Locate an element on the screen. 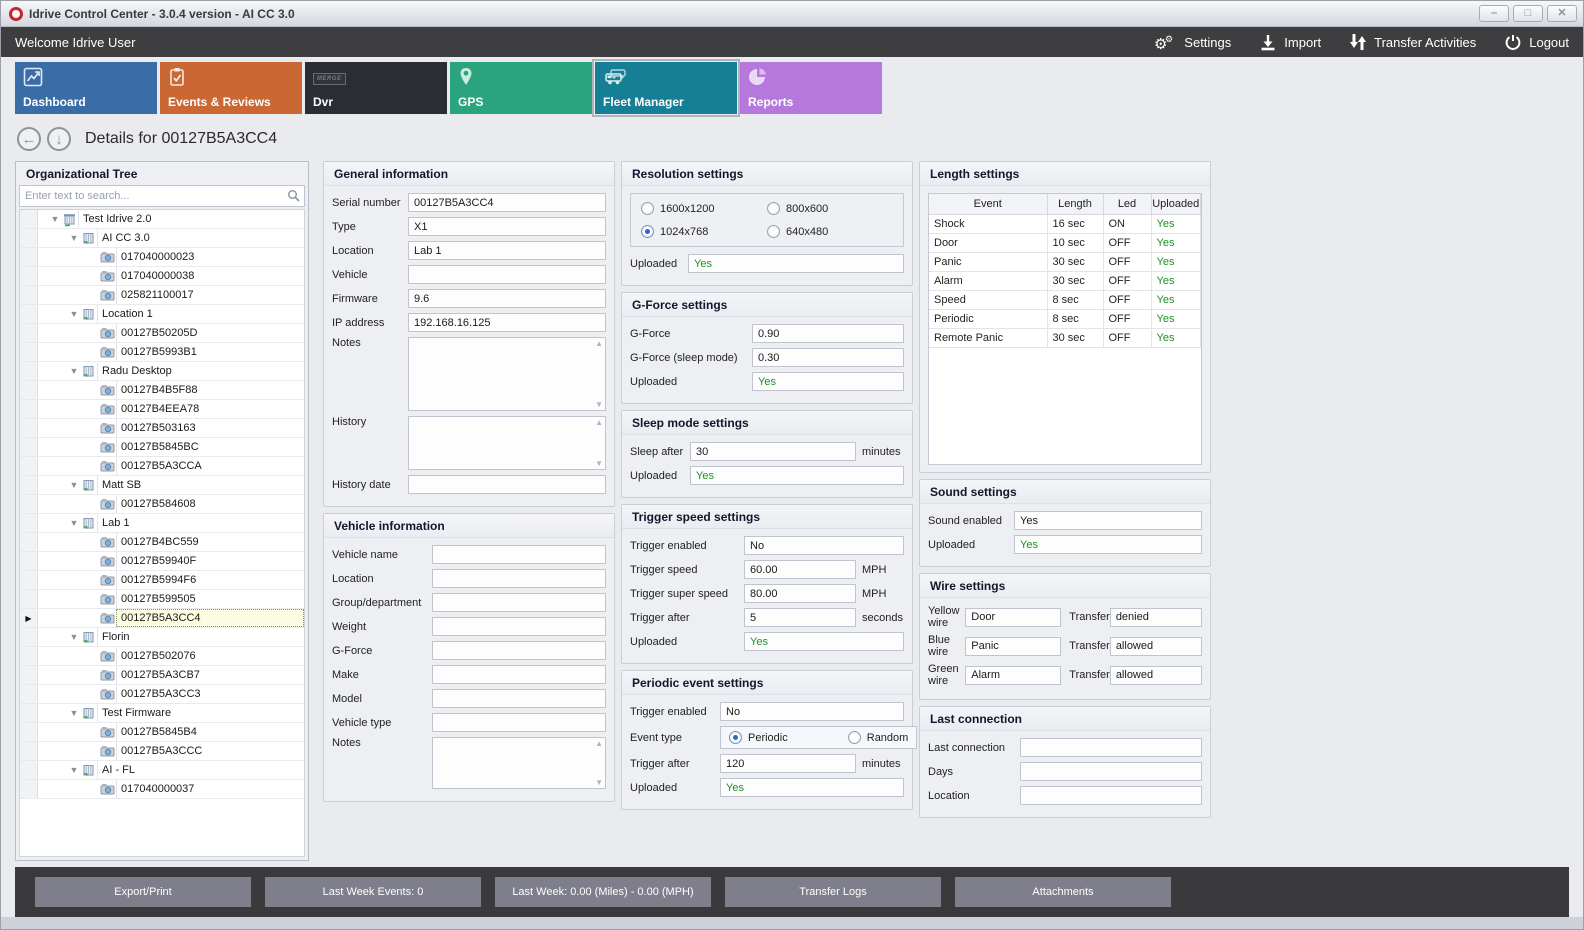 This screenshot has height=930, width=1584. 640x480-radio: 640x480 is located at coordinates (830, 231).